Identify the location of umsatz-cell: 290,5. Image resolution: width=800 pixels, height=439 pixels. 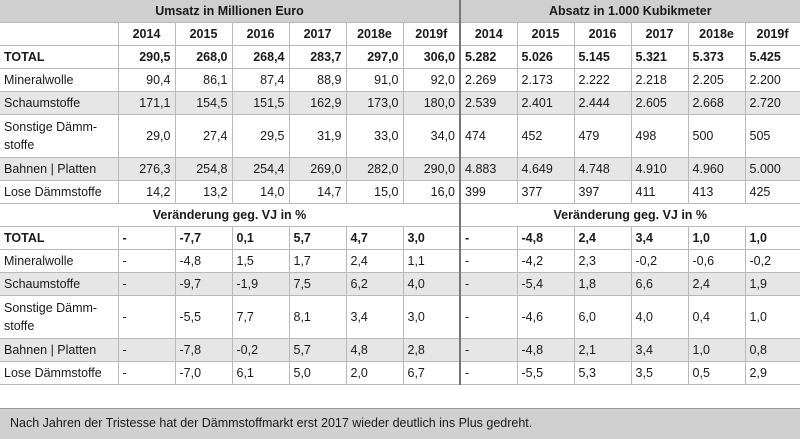
(147, 57).